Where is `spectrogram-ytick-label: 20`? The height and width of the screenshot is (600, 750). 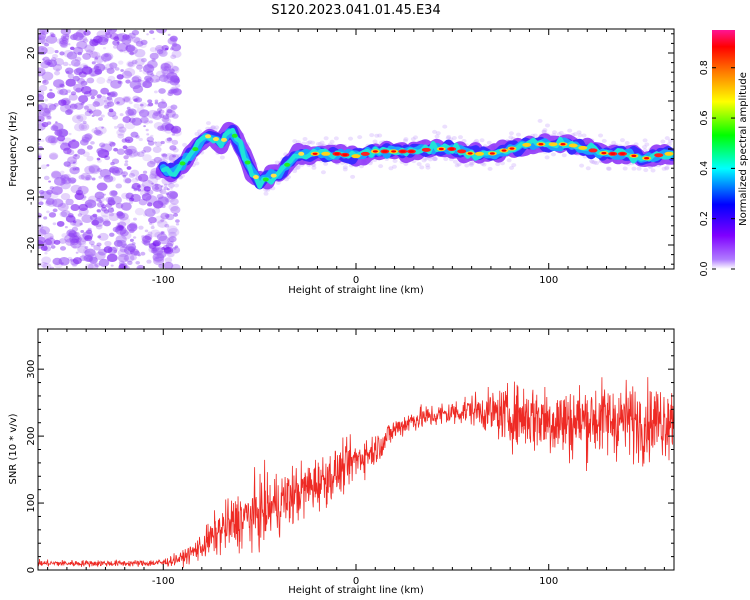 spectrogram-ytick-label: 20 is located at coordinates (31, 53).